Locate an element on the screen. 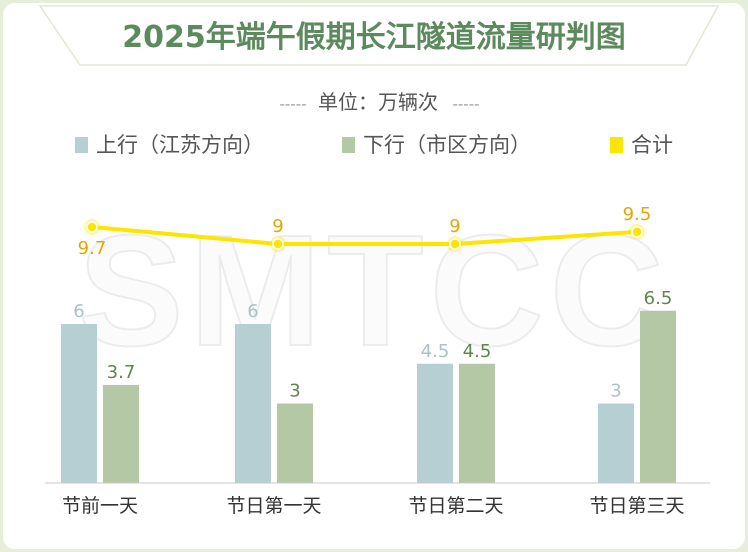 The width and height of the screenshot is (748, 552). legend-label-down: 下行（市区方向） is located at coordinates (447, 145).